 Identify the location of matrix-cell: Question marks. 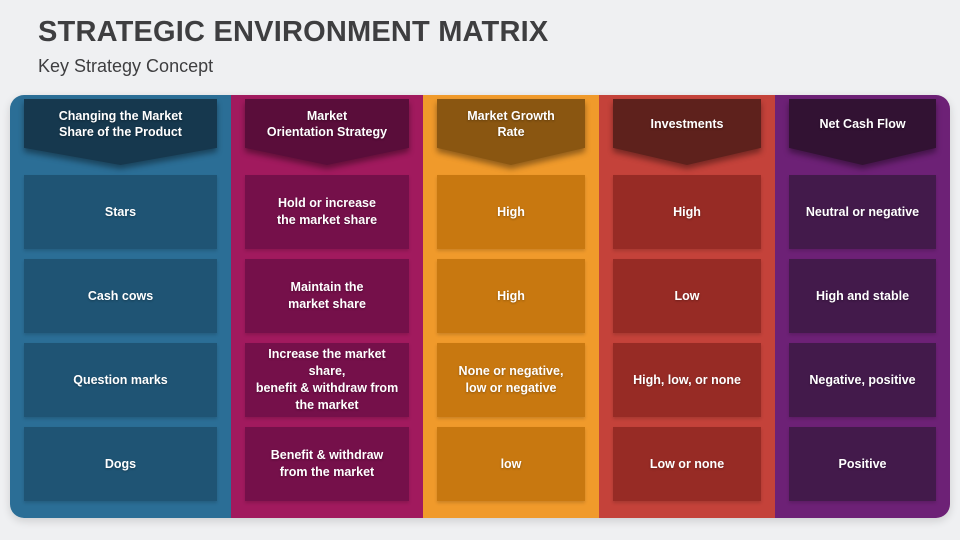
(120, 380).